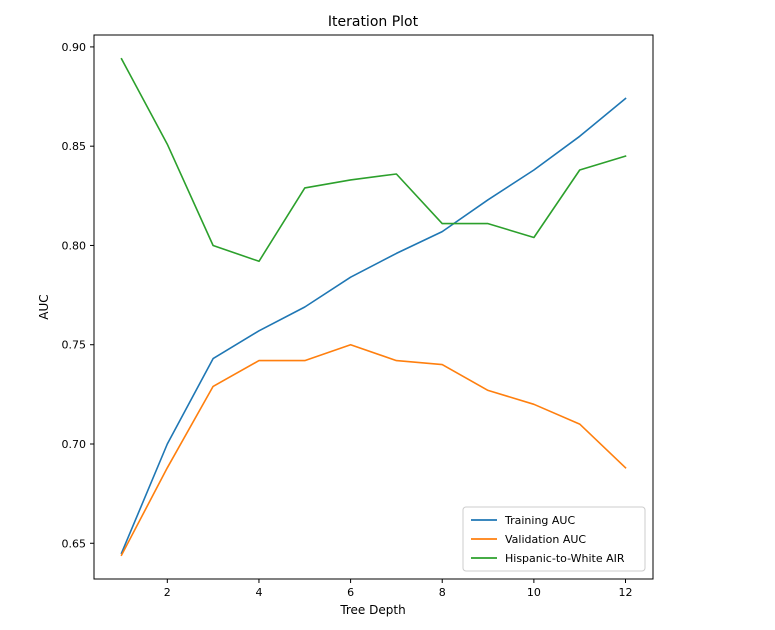 The width and height of the screenshot is (775, 630). Describe the element at coordinates (626, 592) in the screenshot. I see `x-tick-label: 12` at that location.